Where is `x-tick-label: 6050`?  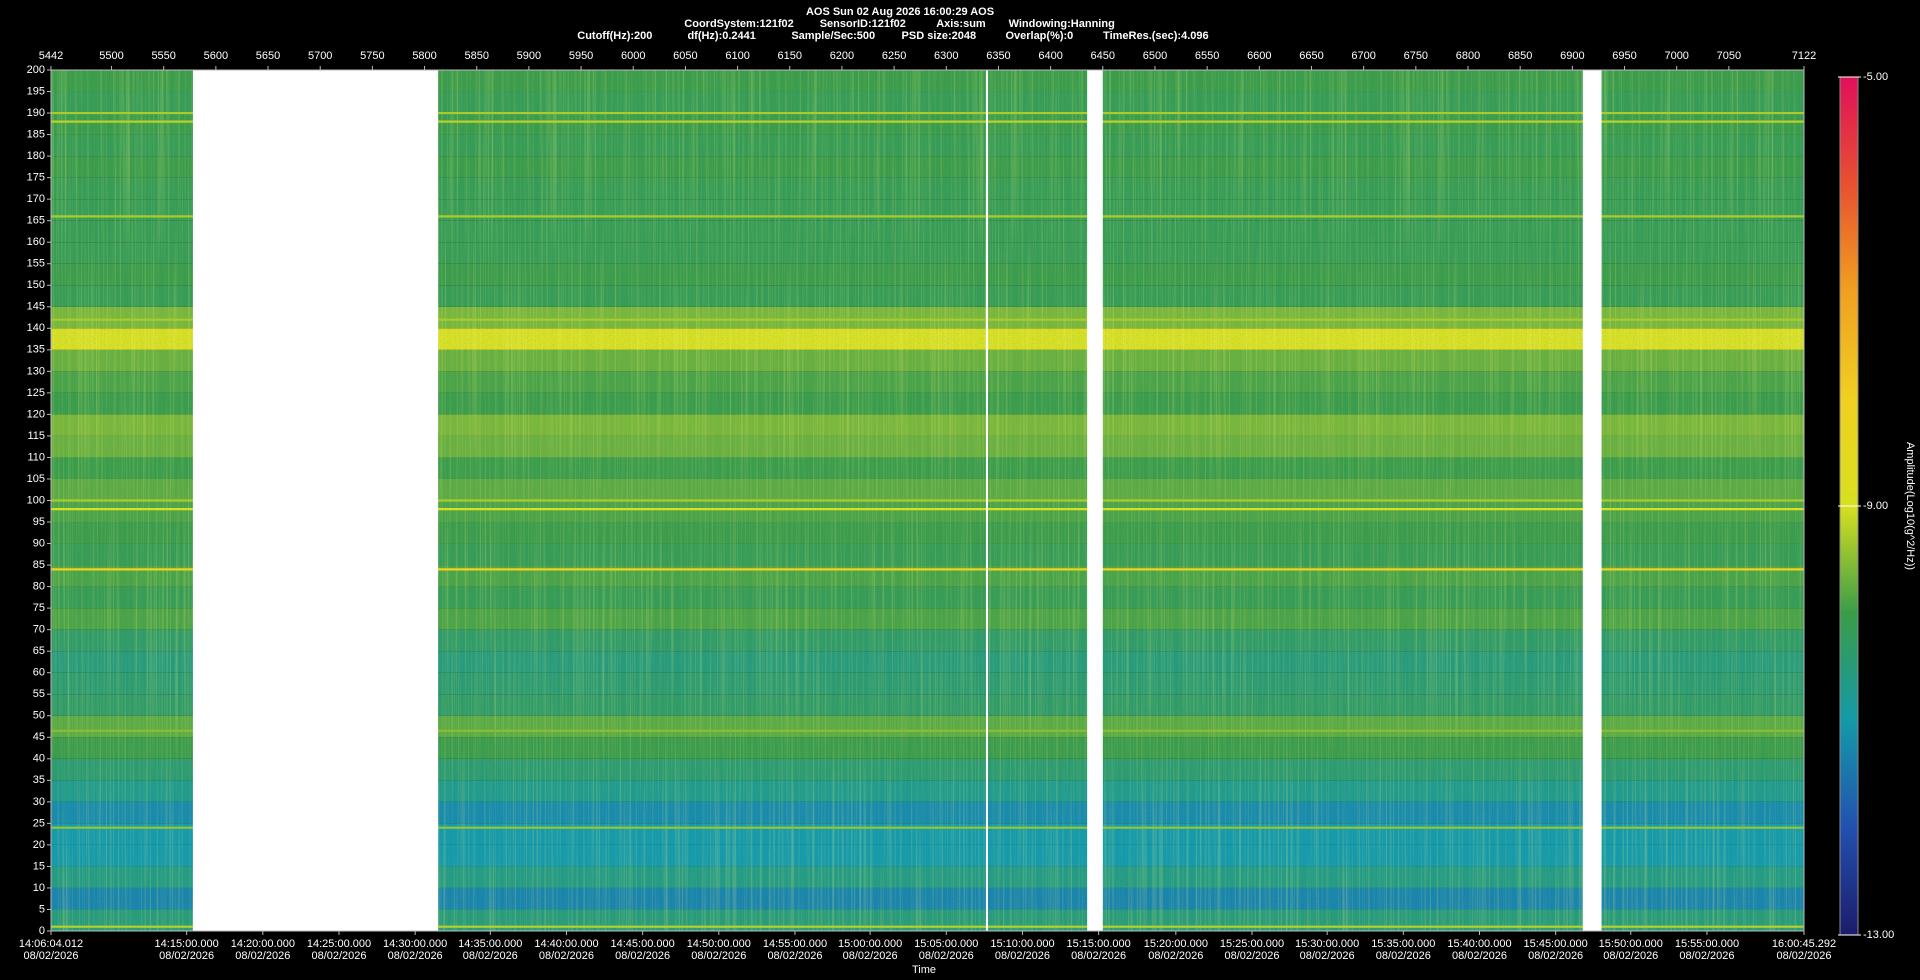
x-tick-label: 6050 is located at coordinates (685, 56).